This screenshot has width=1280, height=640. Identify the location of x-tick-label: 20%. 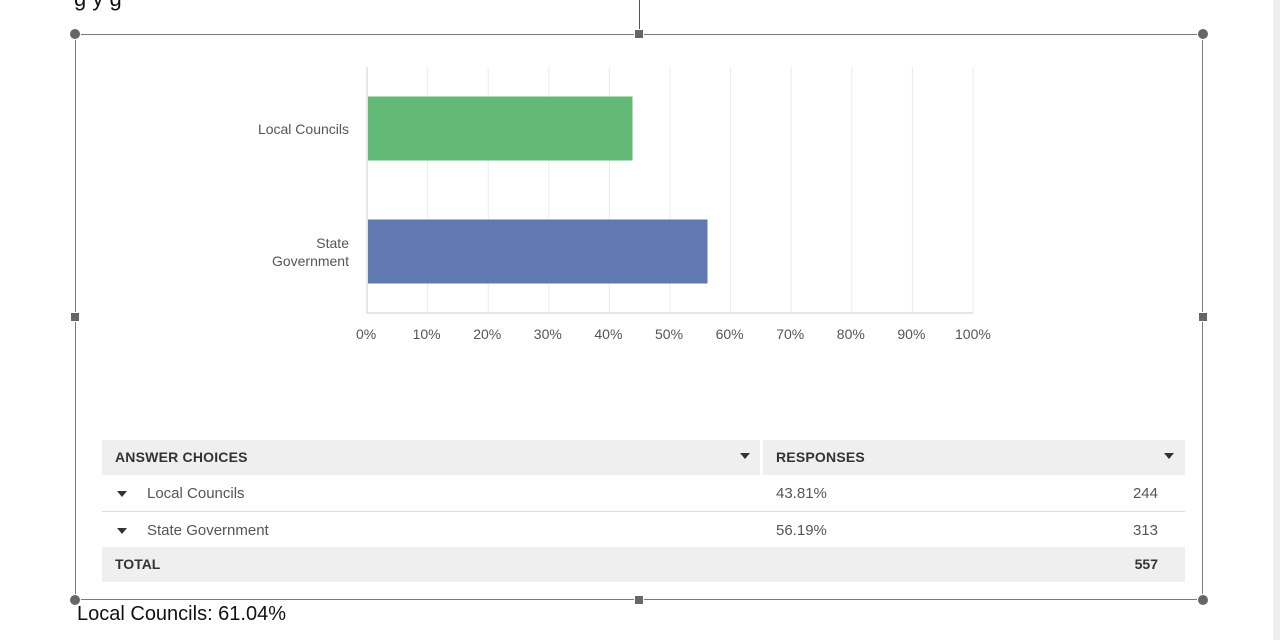
(487, 334).